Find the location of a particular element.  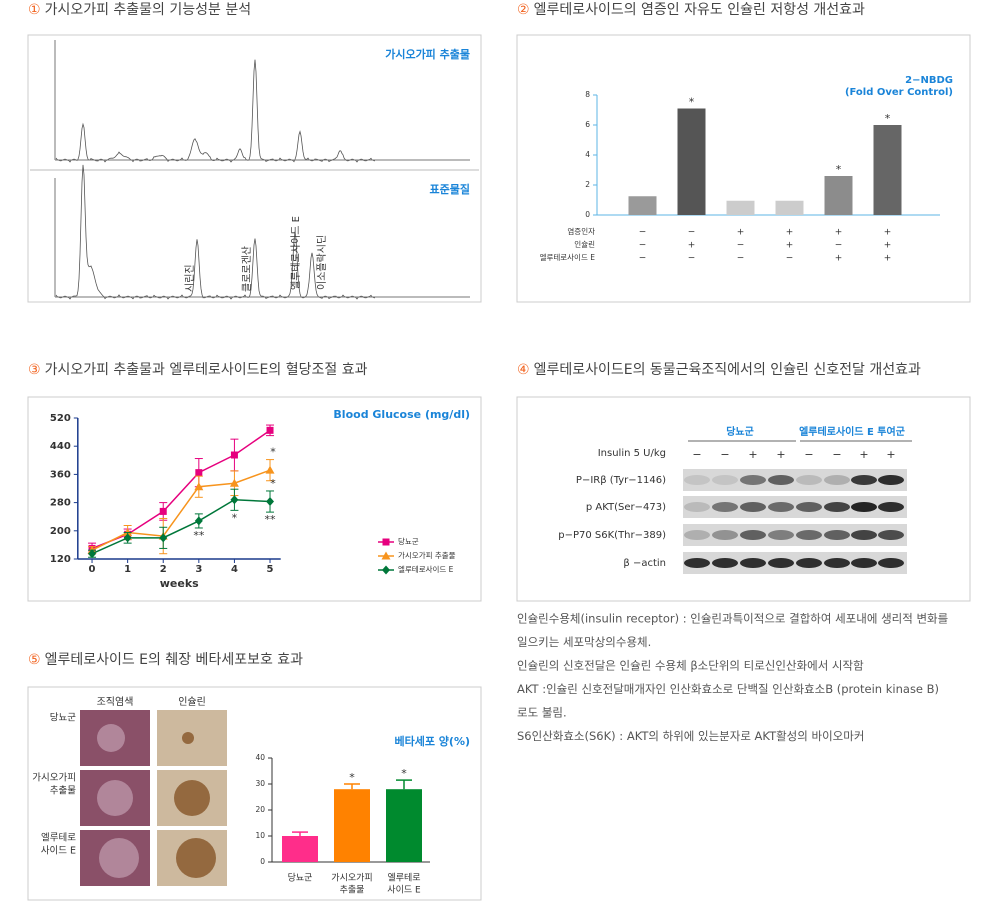

series-line is located at coordinates (181, 527).